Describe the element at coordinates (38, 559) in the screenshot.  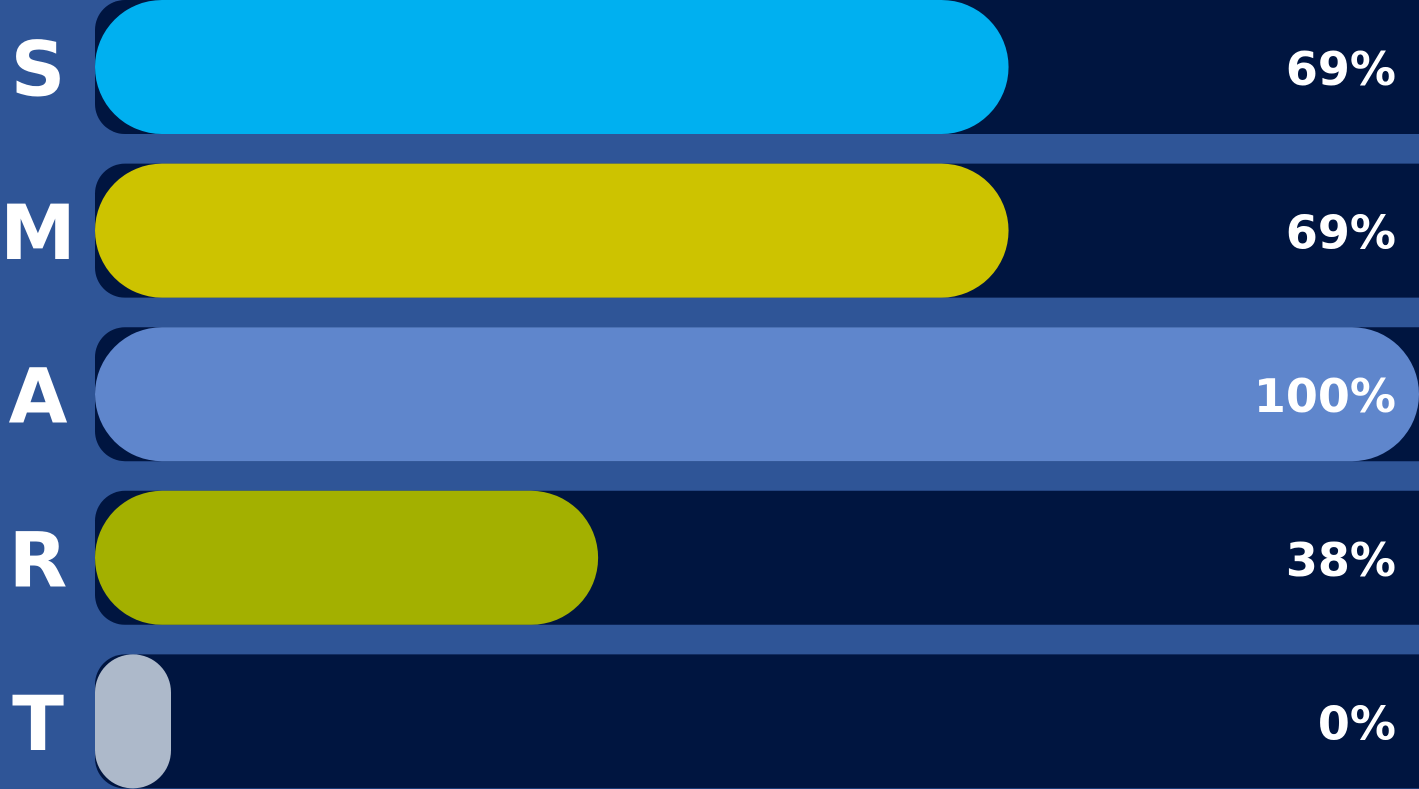
I see `category-label: R` at that location.